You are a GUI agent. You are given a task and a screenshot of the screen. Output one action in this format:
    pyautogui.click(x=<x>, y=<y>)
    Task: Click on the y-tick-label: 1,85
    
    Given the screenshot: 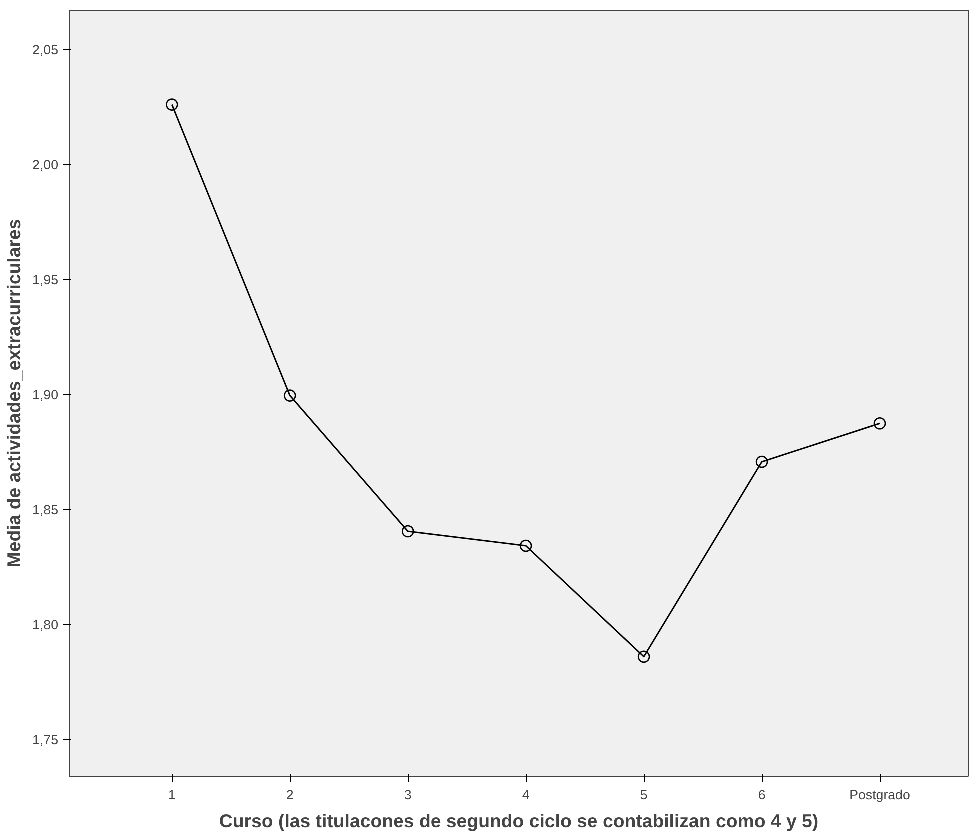 What is the action you would take?
    pyautogui.click(x=45, y=510)
    